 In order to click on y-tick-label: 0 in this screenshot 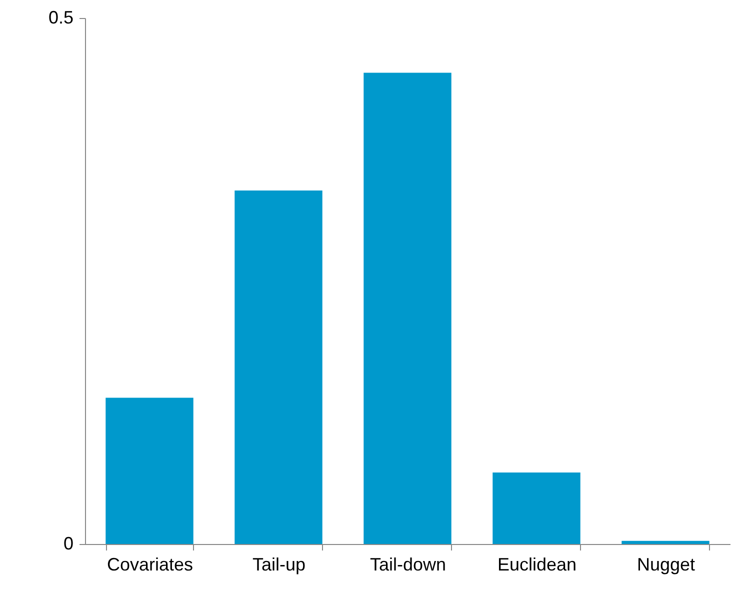, I will do `click(68, 544)`.